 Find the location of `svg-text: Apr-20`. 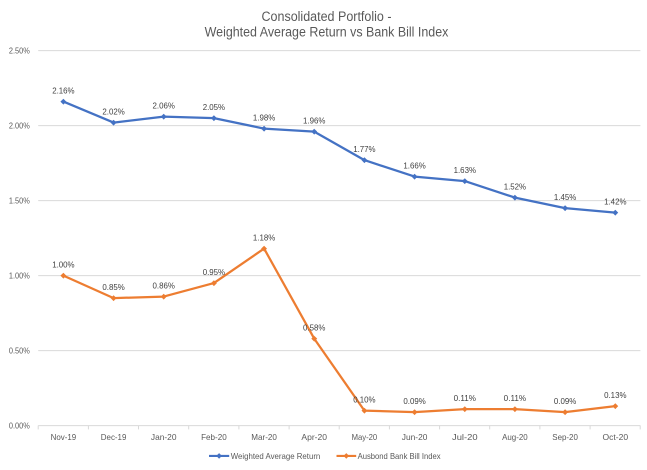

svg-text: Apr-20 is located at coordinates (314, 437).